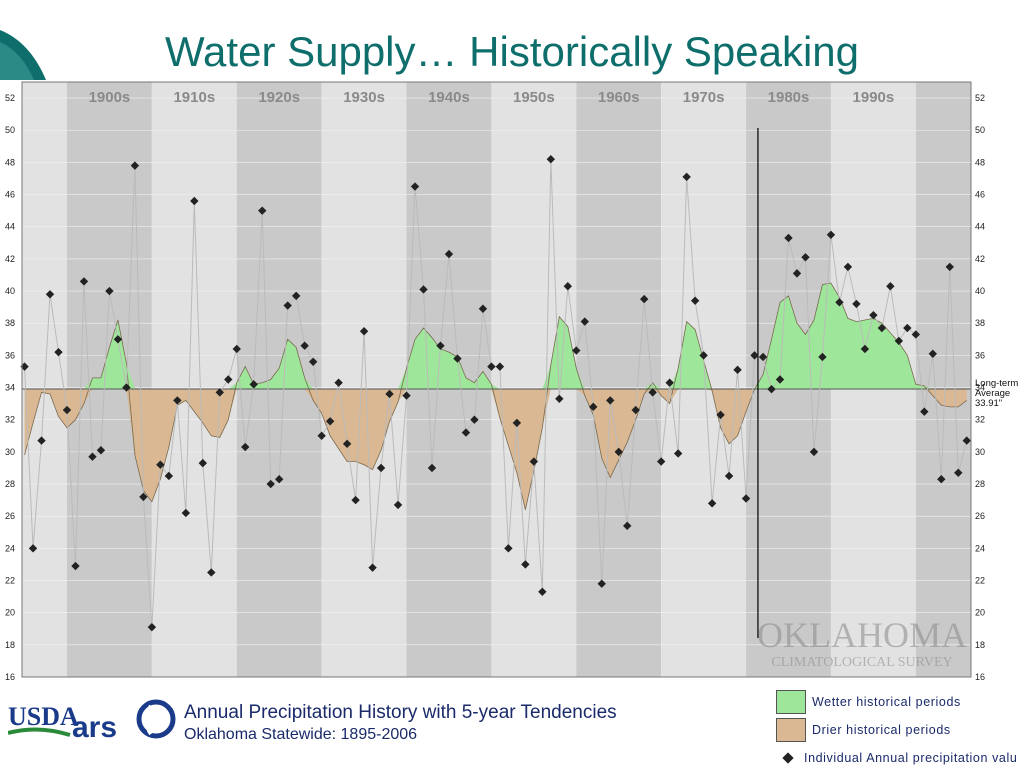 The image size is (1024, 770). I want to click on y-tick-left: 28, so click(10, 484).